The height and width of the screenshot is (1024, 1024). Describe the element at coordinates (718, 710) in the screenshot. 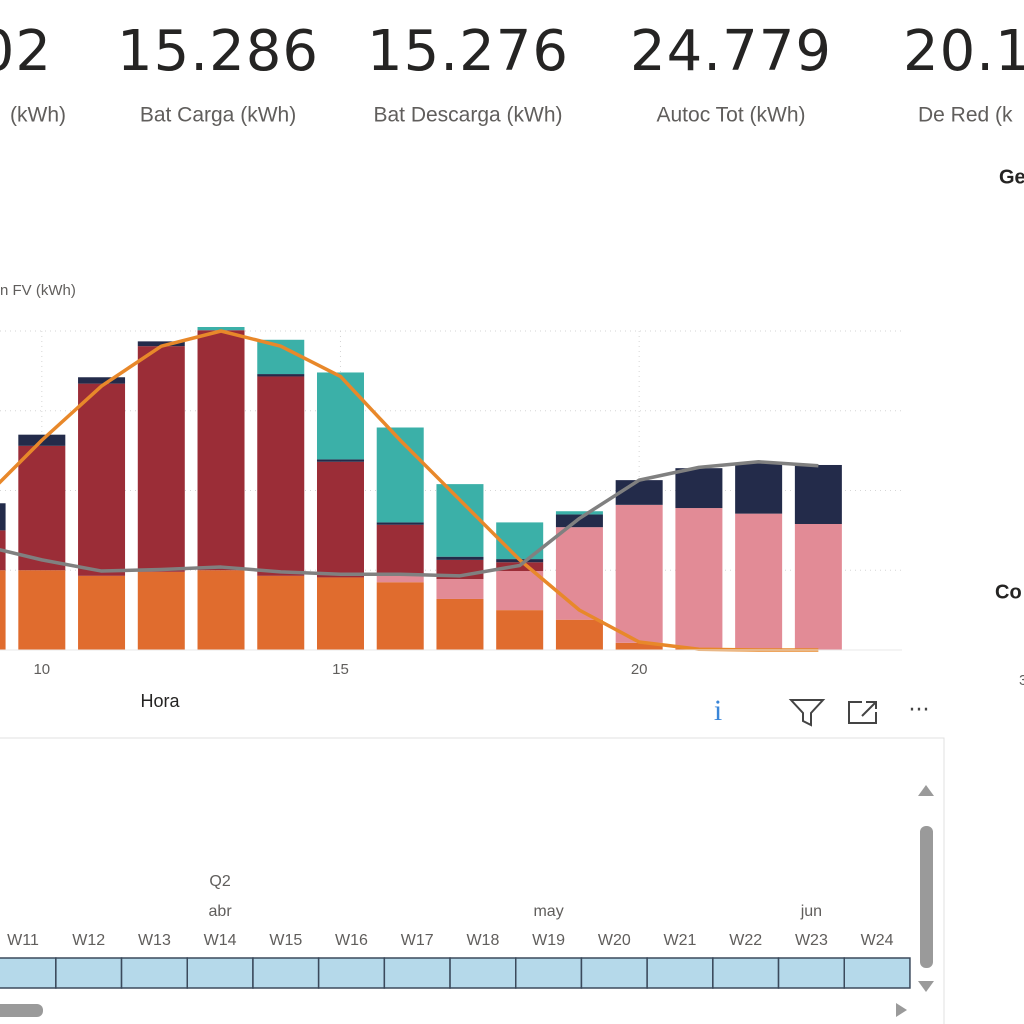

I see `info-icon: i` at that location.